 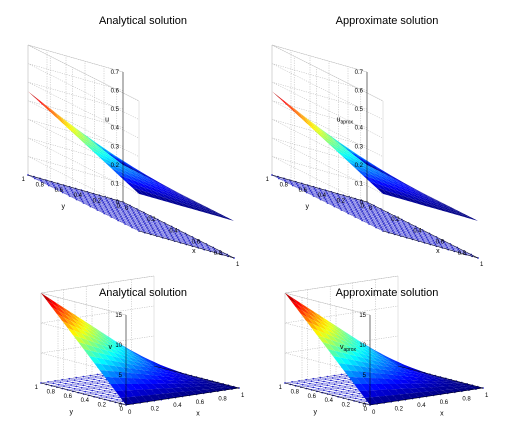 What do you see at coordinates (359, 73) in the screenshot?
I see `z-tick-label: 0.7` at bounding box center [359, 73].